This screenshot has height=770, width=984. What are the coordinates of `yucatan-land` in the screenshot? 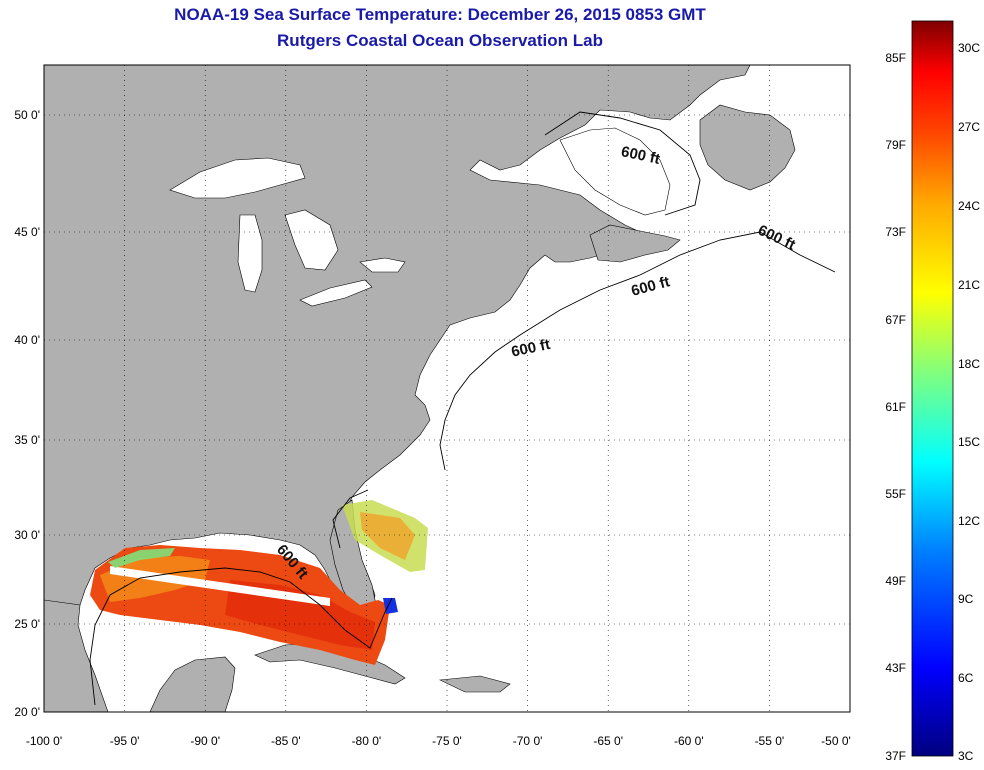 It's located at (192, 684).